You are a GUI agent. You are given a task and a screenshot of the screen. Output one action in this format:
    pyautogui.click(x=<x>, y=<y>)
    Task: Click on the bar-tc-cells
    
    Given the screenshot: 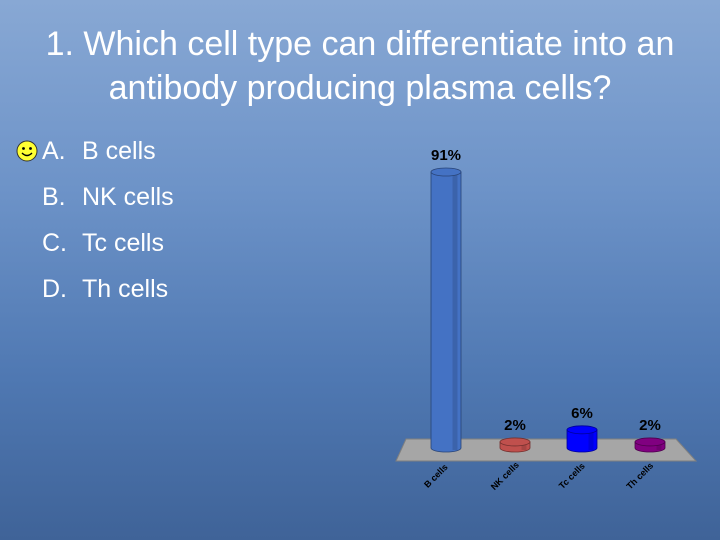 What is the action you would take?
    pyautogui.click(x=582, y=439)
    